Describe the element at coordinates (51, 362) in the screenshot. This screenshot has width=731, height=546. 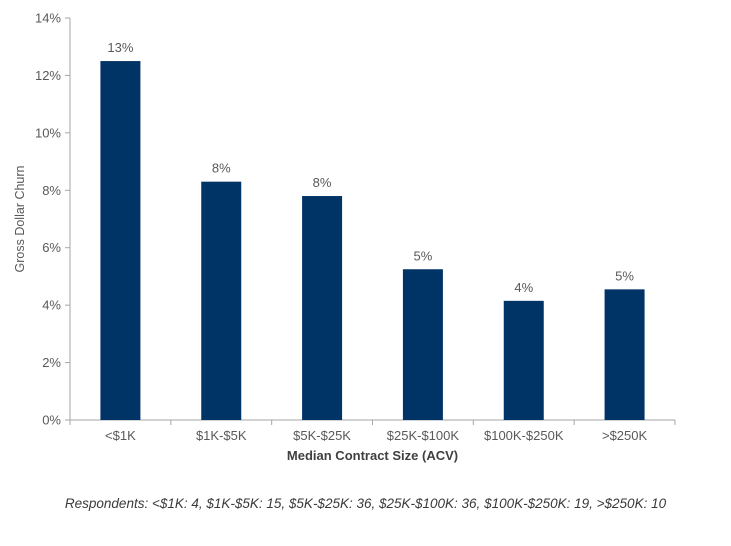
I see `y-tick-label: 2%` at that location.